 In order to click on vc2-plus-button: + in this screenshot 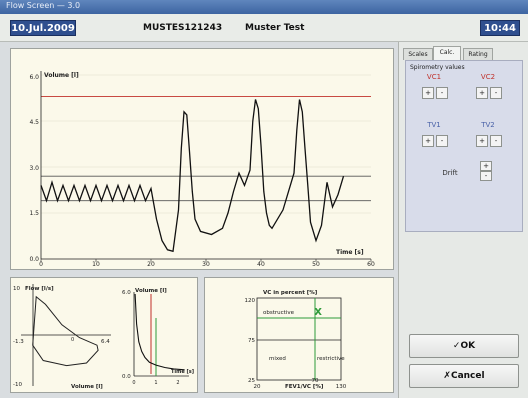, I will do `click(482, 93)`.